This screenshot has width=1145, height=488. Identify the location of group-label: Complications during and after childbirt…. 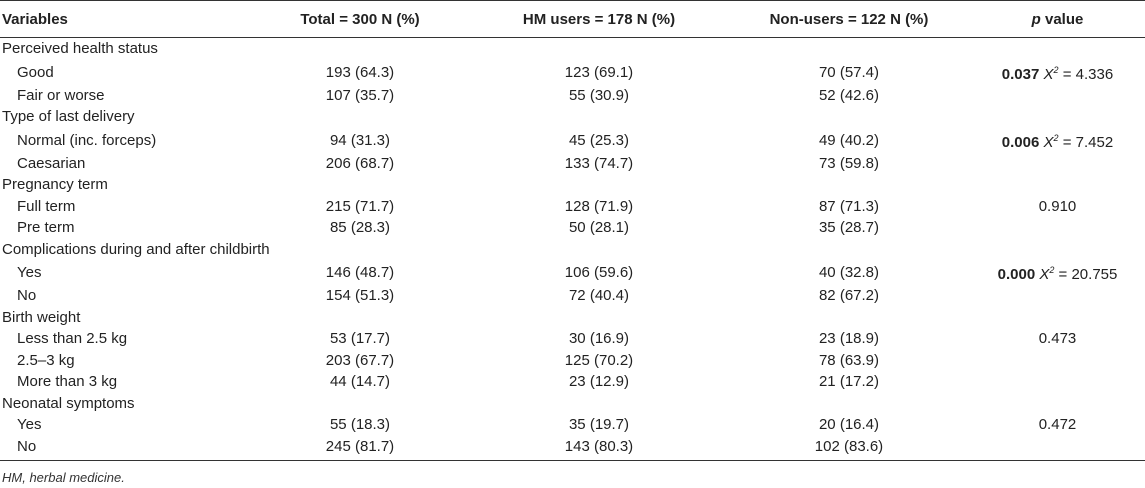
(136, 249).